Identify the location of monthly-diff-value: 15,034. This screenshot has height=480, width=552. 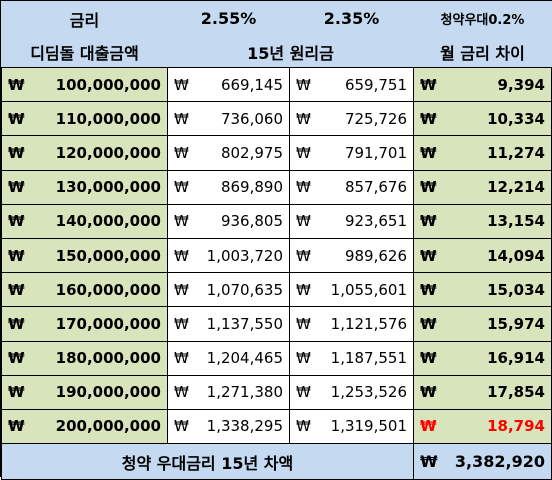
(516, 289).